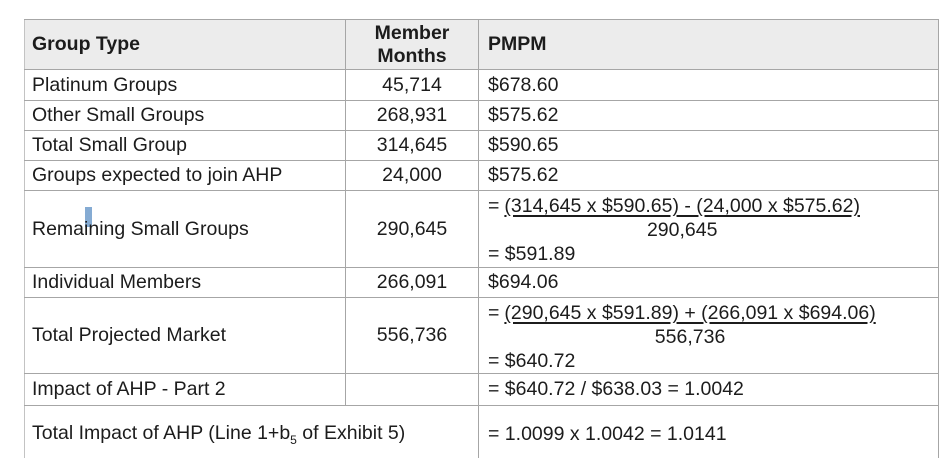  Describe the element at coordinates (682, 206) in the screenshot. I see `fraction-numerator: (314,645 x $590.65) - (24,000 x $575.62)` at that location.